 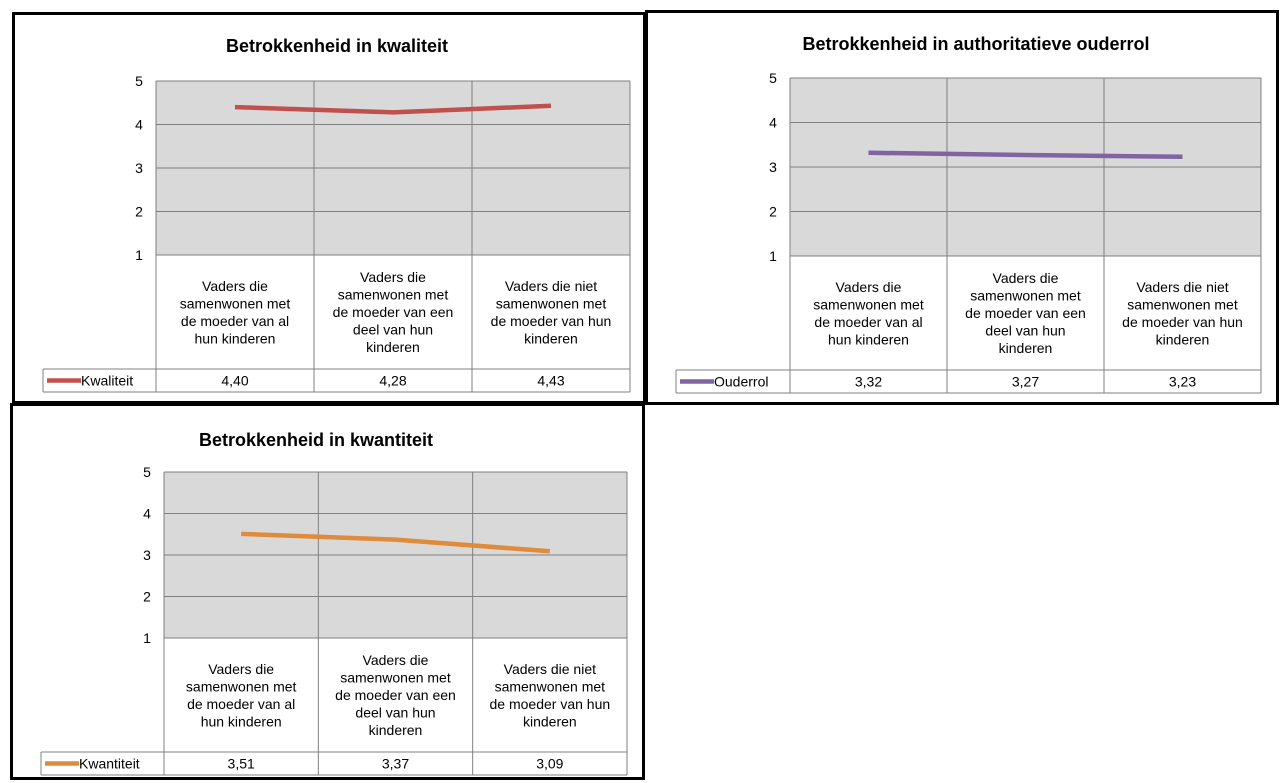 I want to click on data-value-label: 3,23, so click(x=1182, y=382).